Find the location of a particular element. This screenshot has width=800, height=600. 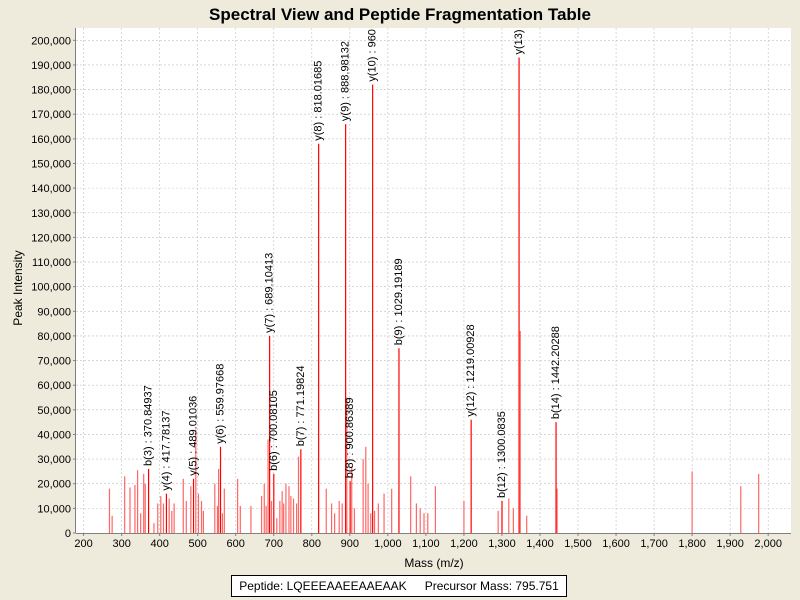

peak-annotation-label: y(13) is located at coordinates (519, 41).